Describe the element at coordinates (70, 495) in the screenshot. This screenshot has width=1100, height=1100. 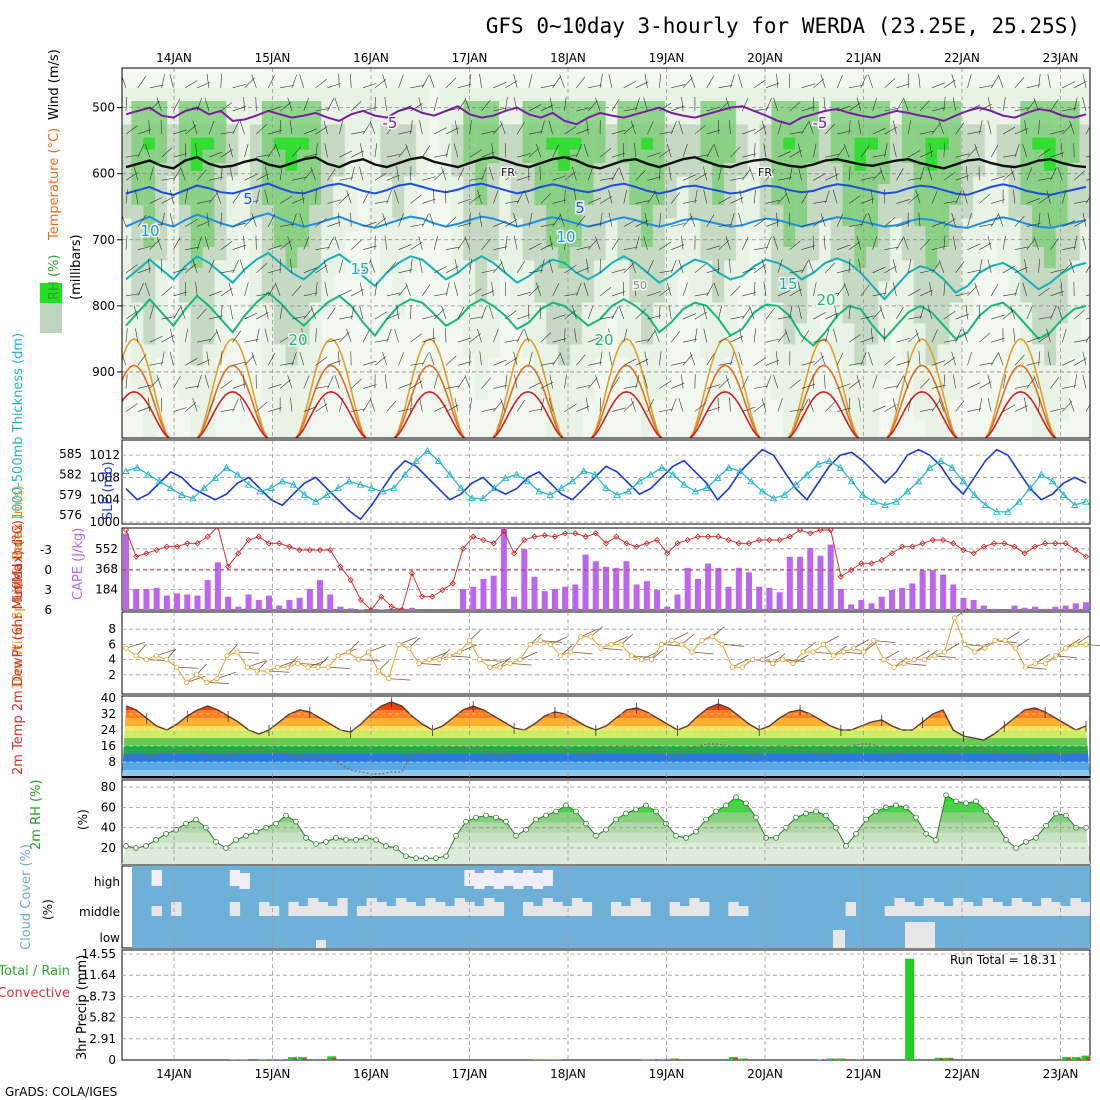
I see `thk-tick-579: 579` at that location.